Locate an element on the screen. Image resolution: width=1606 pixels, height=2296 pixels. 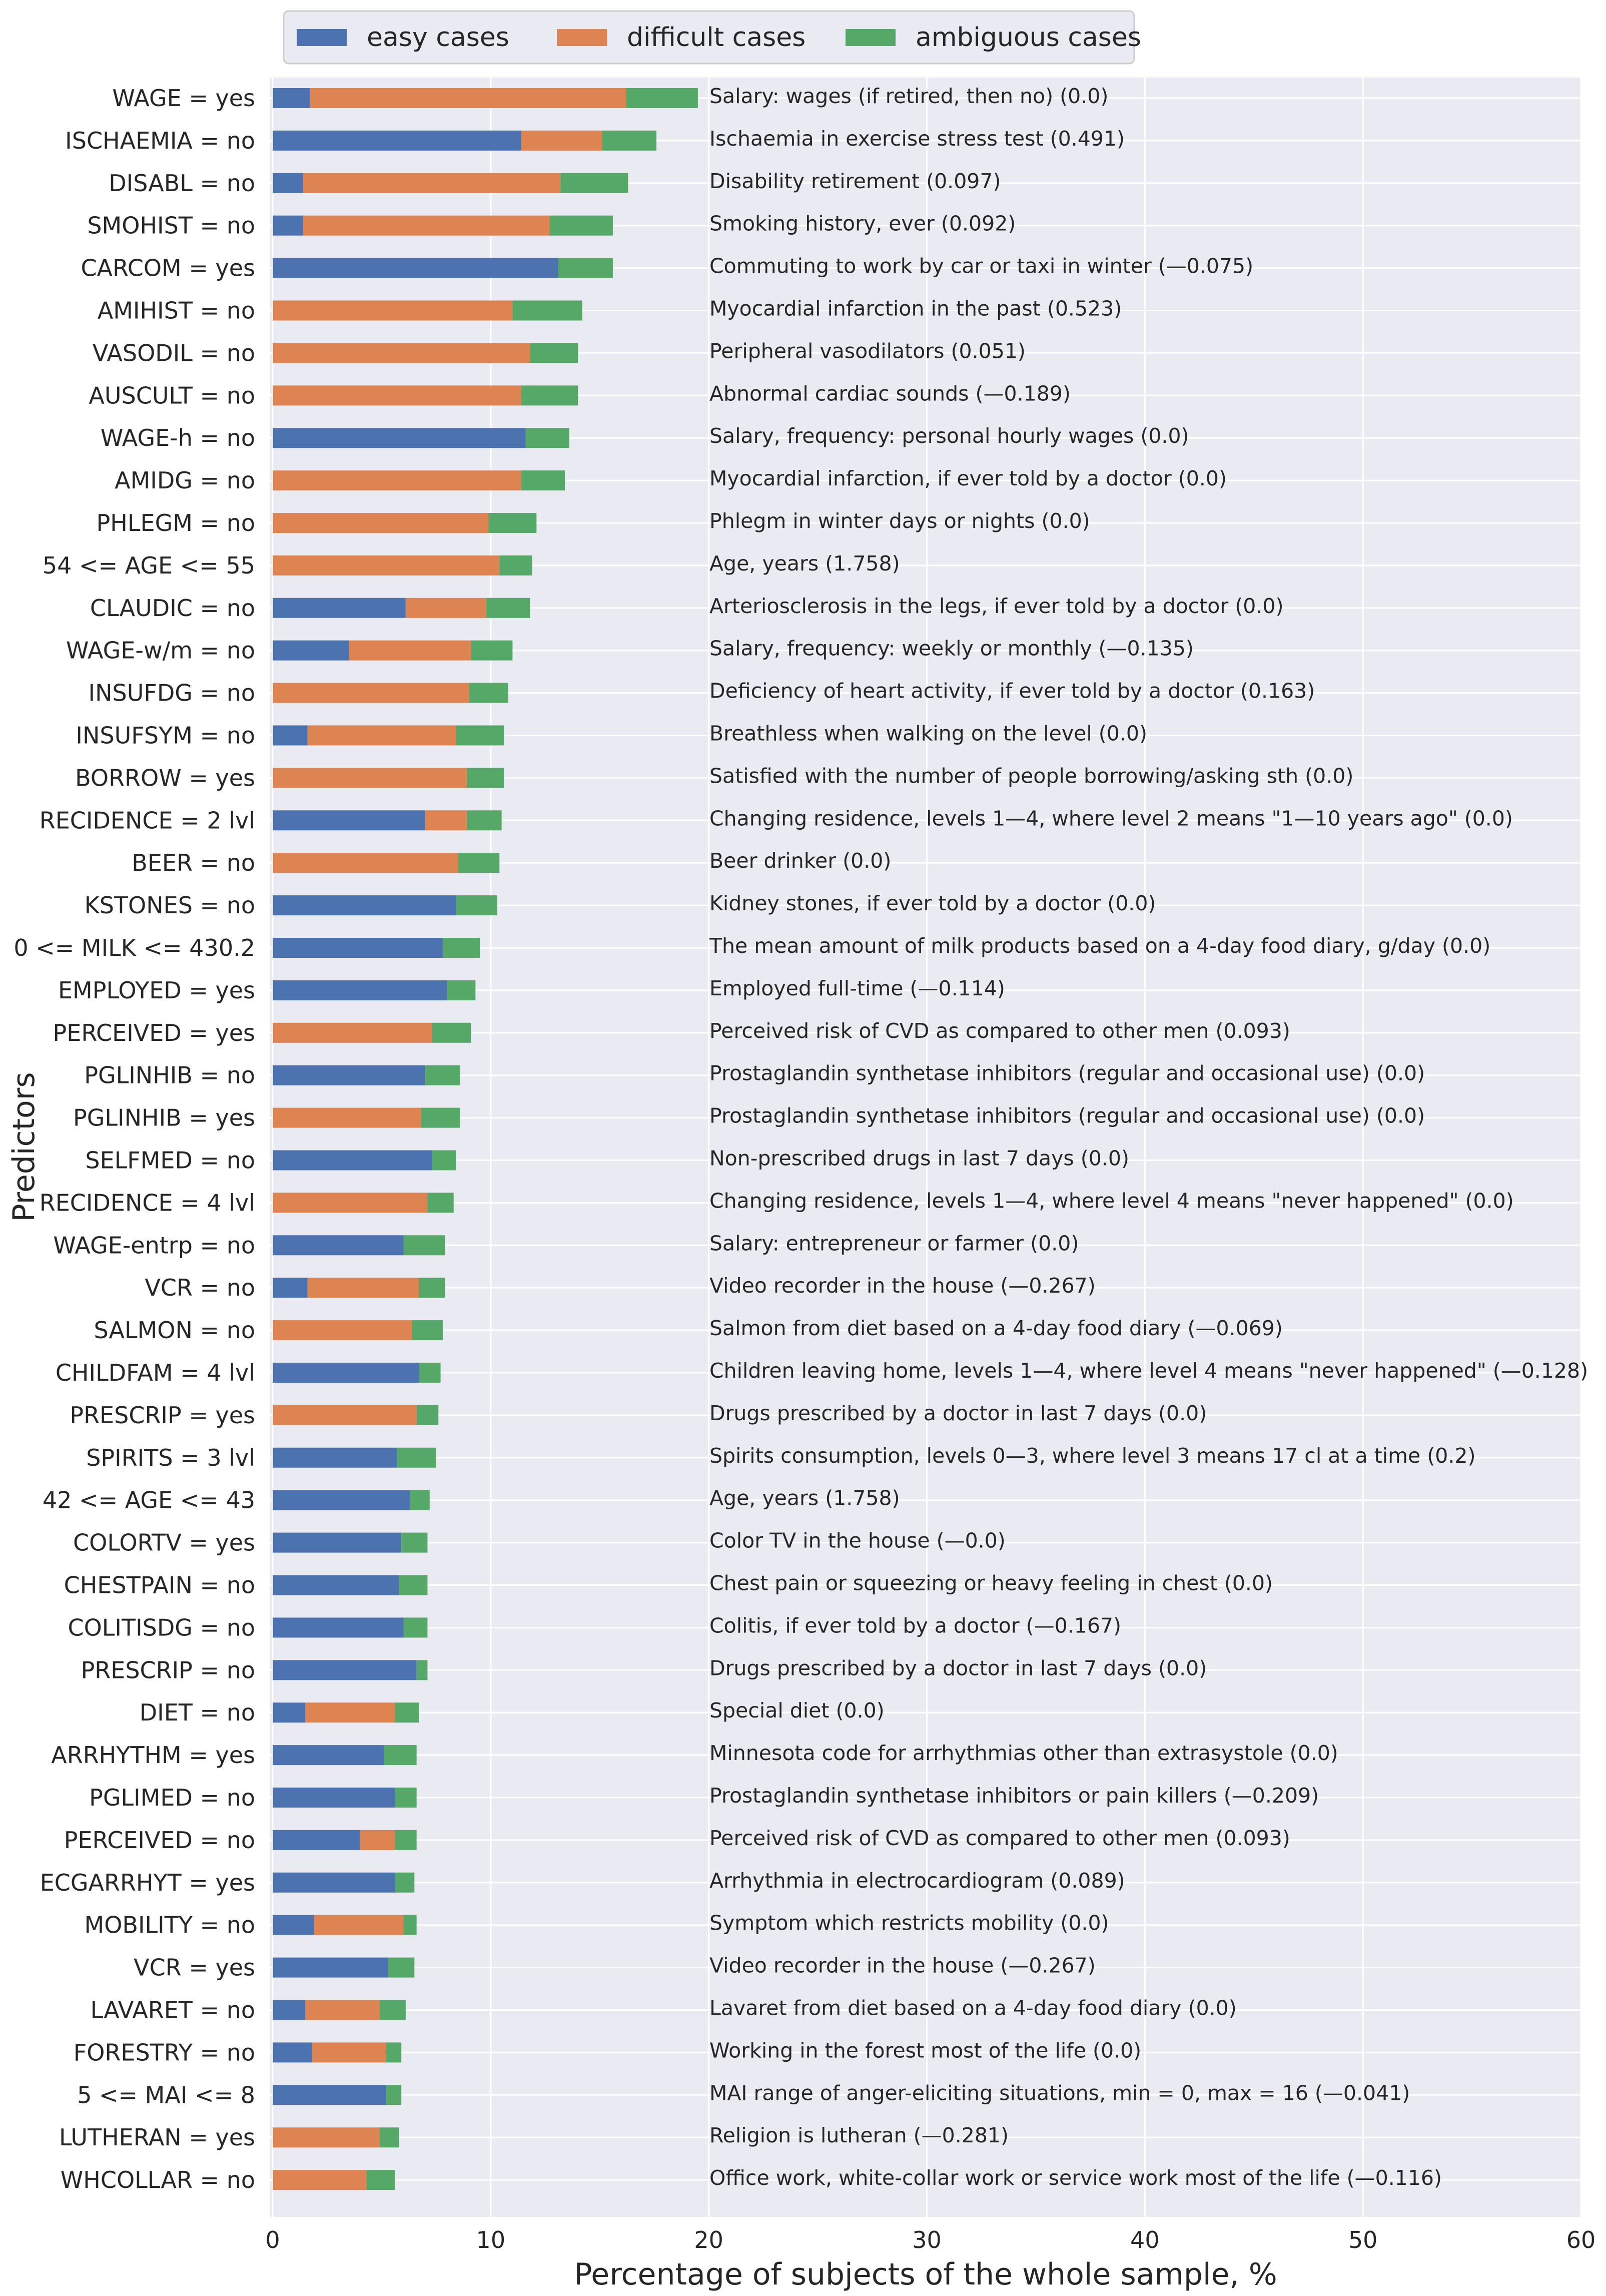
predictor-label: RECIDENCE = 4 lvl is located at coordinates (147, 1202).